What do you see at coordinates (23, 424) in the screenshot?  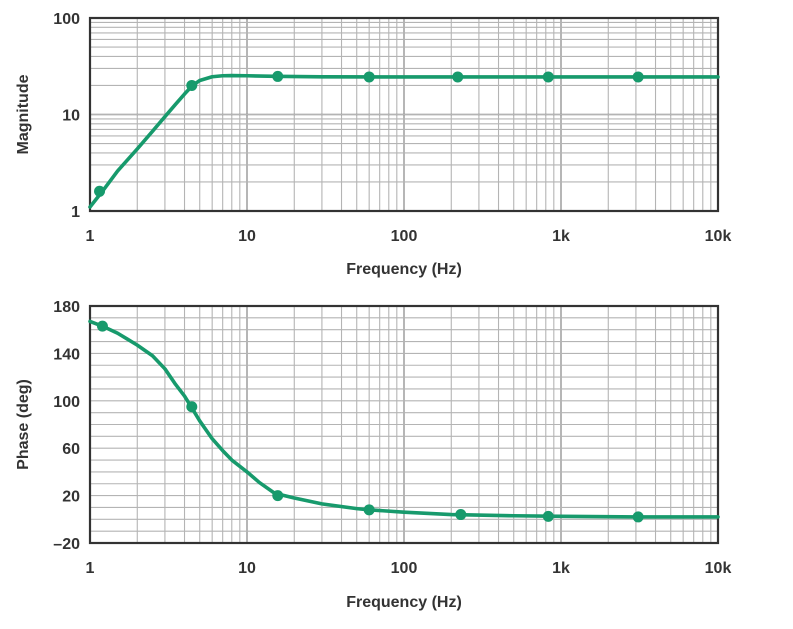 I see `phase-y-axis-title: Phase (deg)` at bounding box center [23, 424].